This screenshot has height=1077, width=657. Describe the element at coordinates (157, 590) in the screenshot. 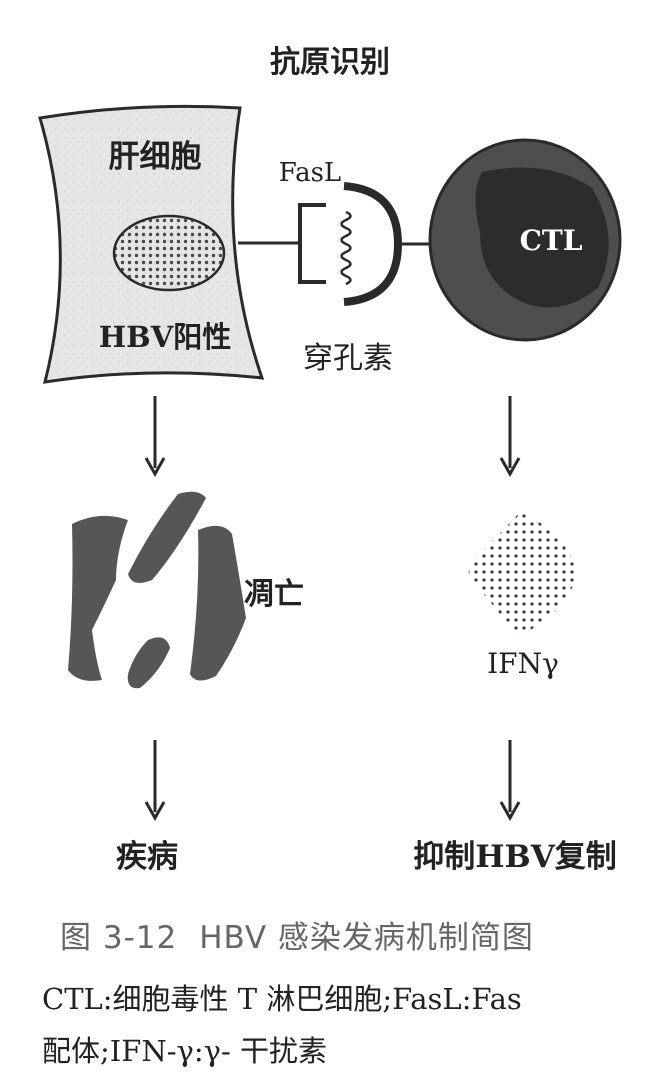

I see `apoptotic-fragments` at that location.